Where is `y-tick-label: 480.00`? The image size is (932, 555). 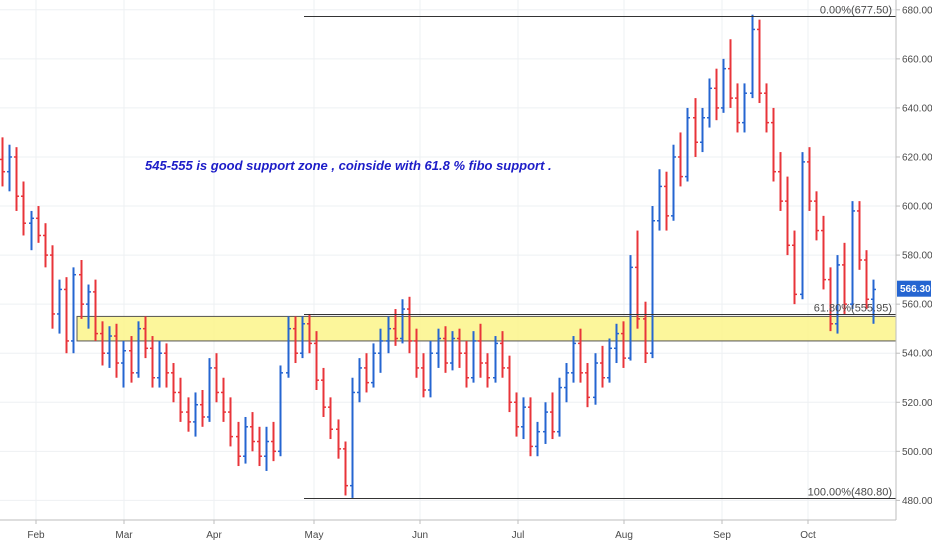
y-tick-label: 480.00 is located at coordinates (917, 501).